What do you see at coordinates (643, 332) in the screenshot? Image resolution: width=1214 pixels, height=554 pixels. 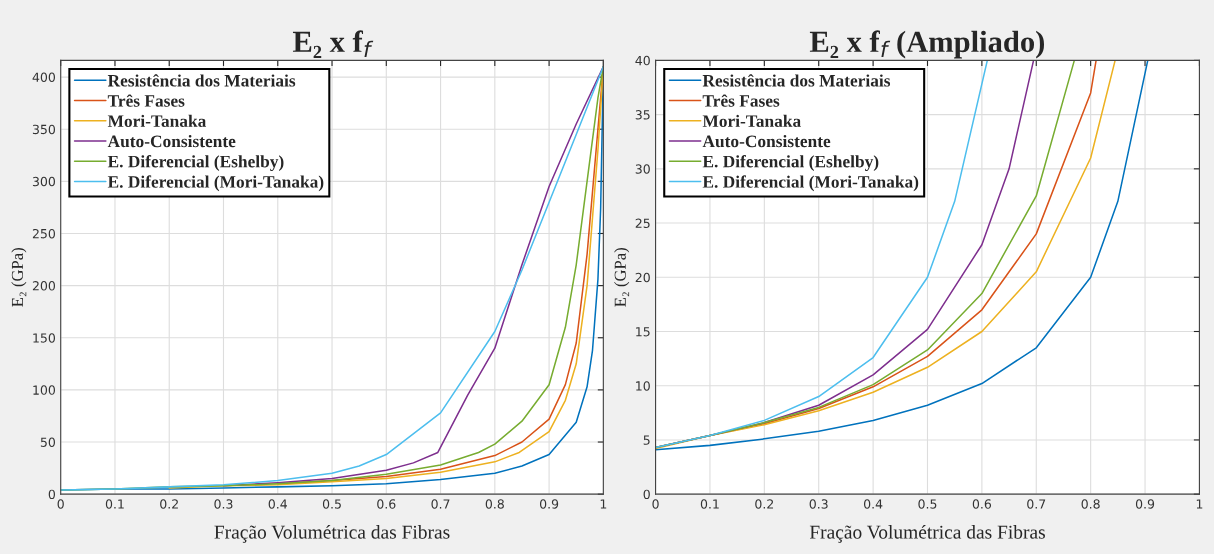 I see `y-tick-label: 15` at bounding box center [643, 332].